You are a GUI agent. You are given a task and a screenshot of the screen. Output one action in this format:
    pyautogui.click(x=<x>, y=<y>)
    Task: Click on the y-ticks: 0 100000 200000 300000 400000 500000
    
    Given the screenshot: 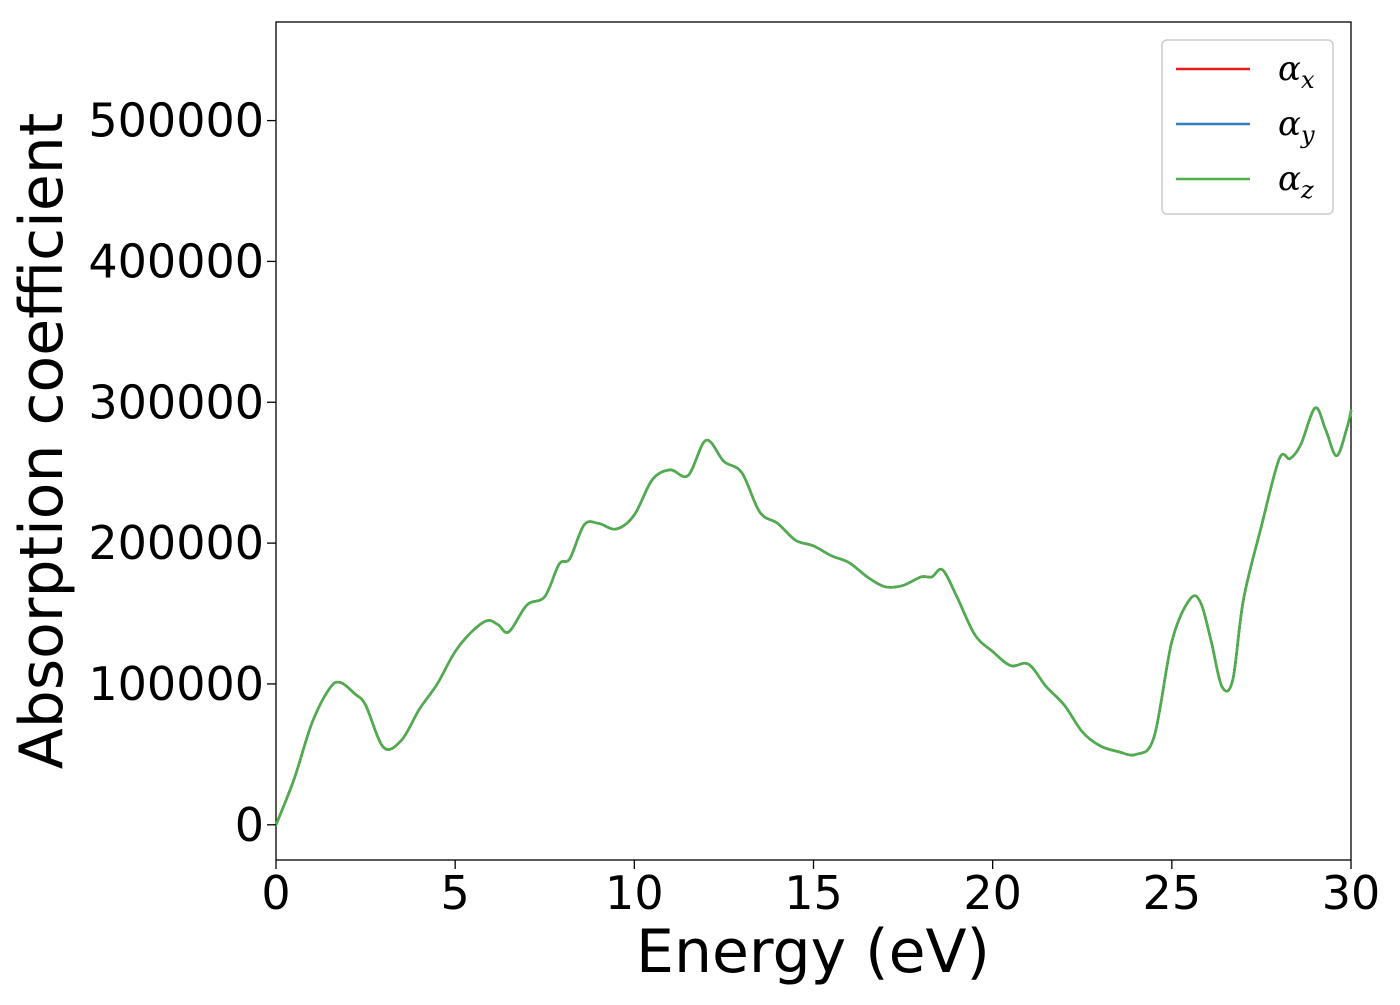 What is the action you would take?
    pyautogui.click(x=182, y=473)
    